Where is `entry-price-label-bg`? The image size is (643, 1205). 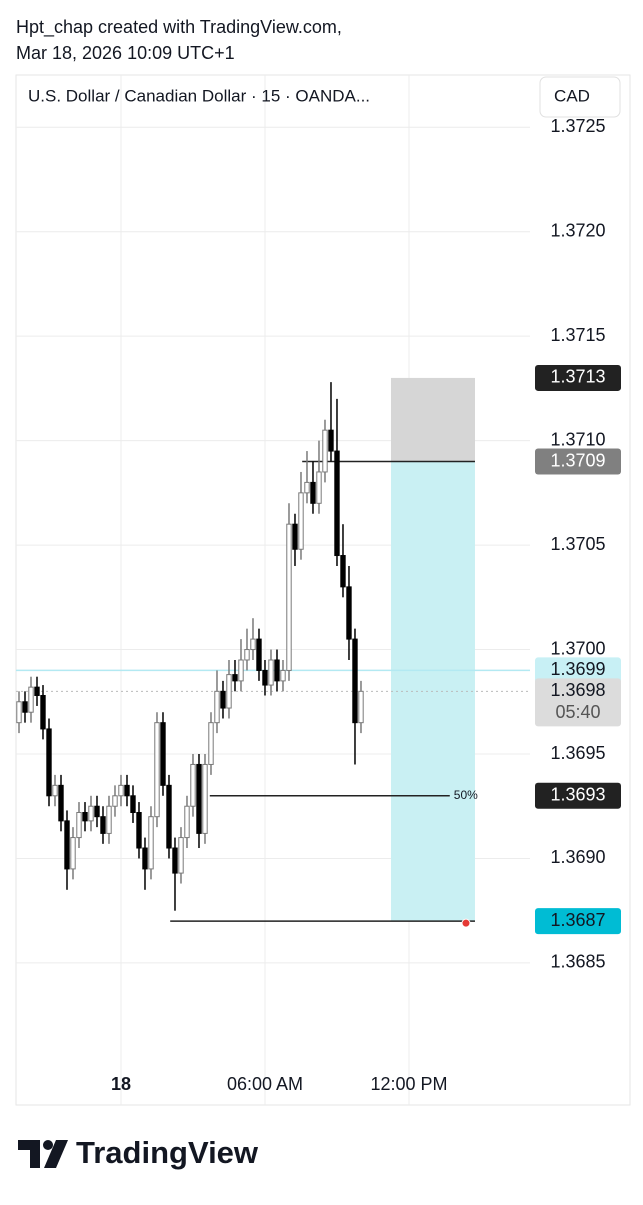 entry-price-label-bg is located at coordinates (578, 461).